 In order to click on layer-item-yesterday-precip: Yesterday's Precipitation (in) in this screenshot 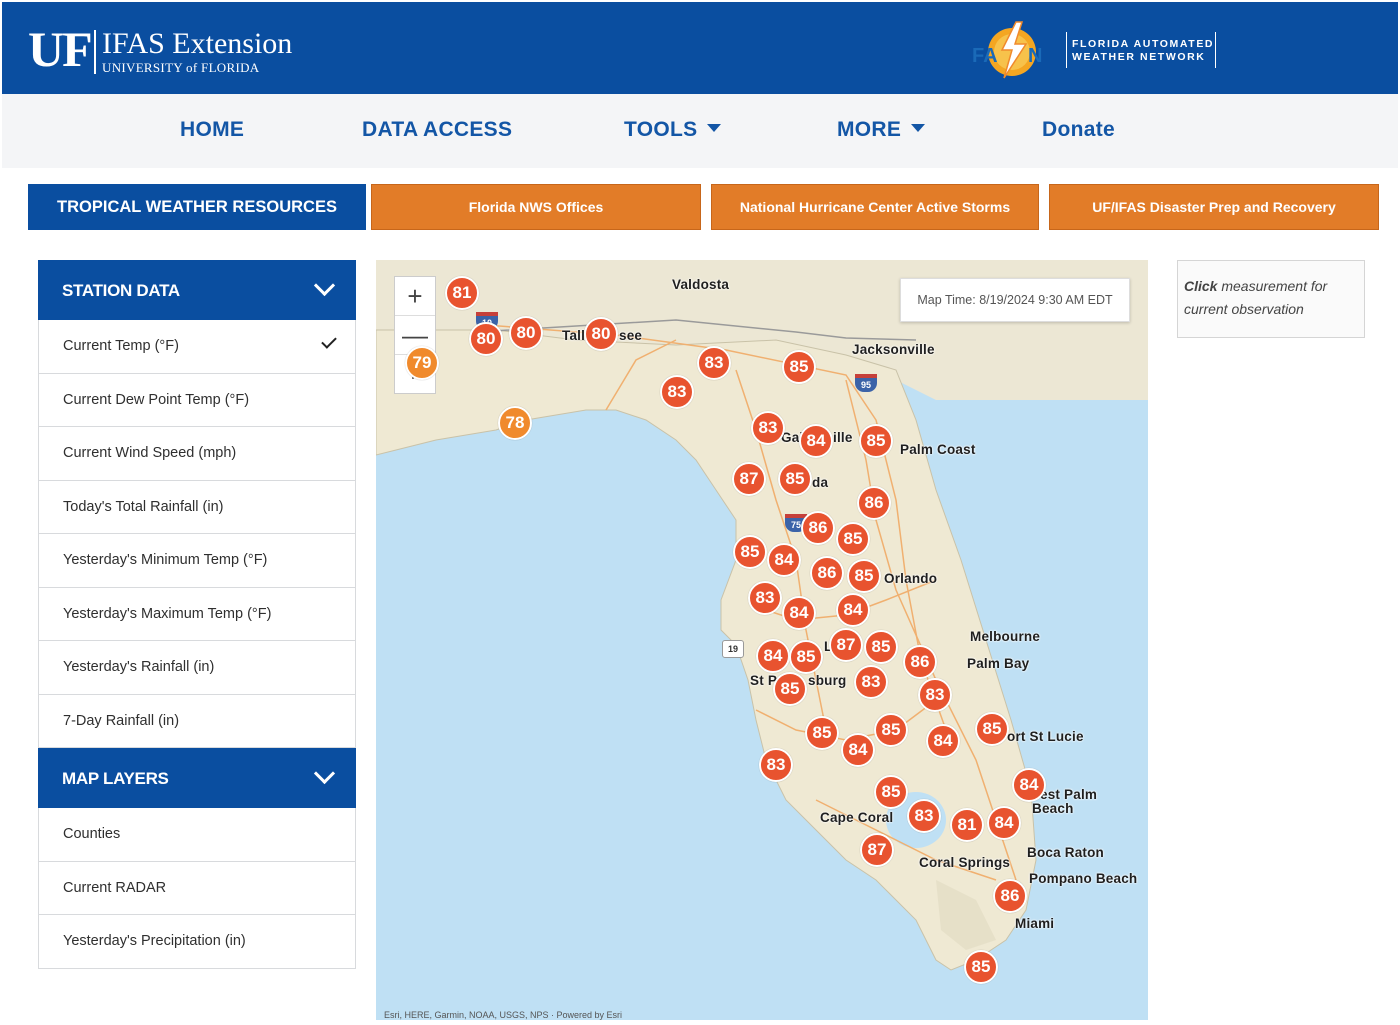, I will do `click(197, 942)`.